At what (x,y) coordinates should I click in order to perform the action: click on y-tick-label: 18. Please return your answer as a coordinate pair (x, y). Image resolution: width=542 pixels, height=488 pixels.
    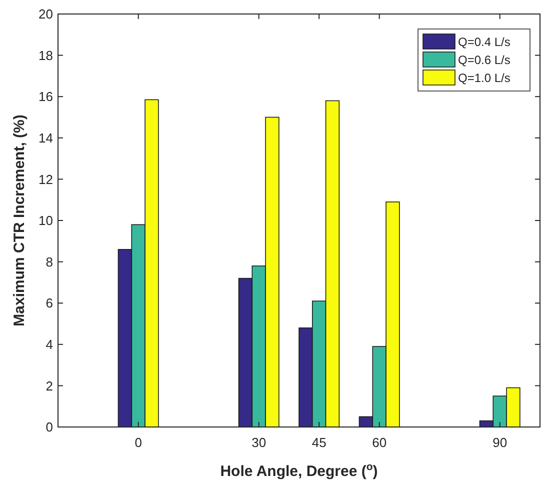
    Looking at the image, I should click on (45, 55).